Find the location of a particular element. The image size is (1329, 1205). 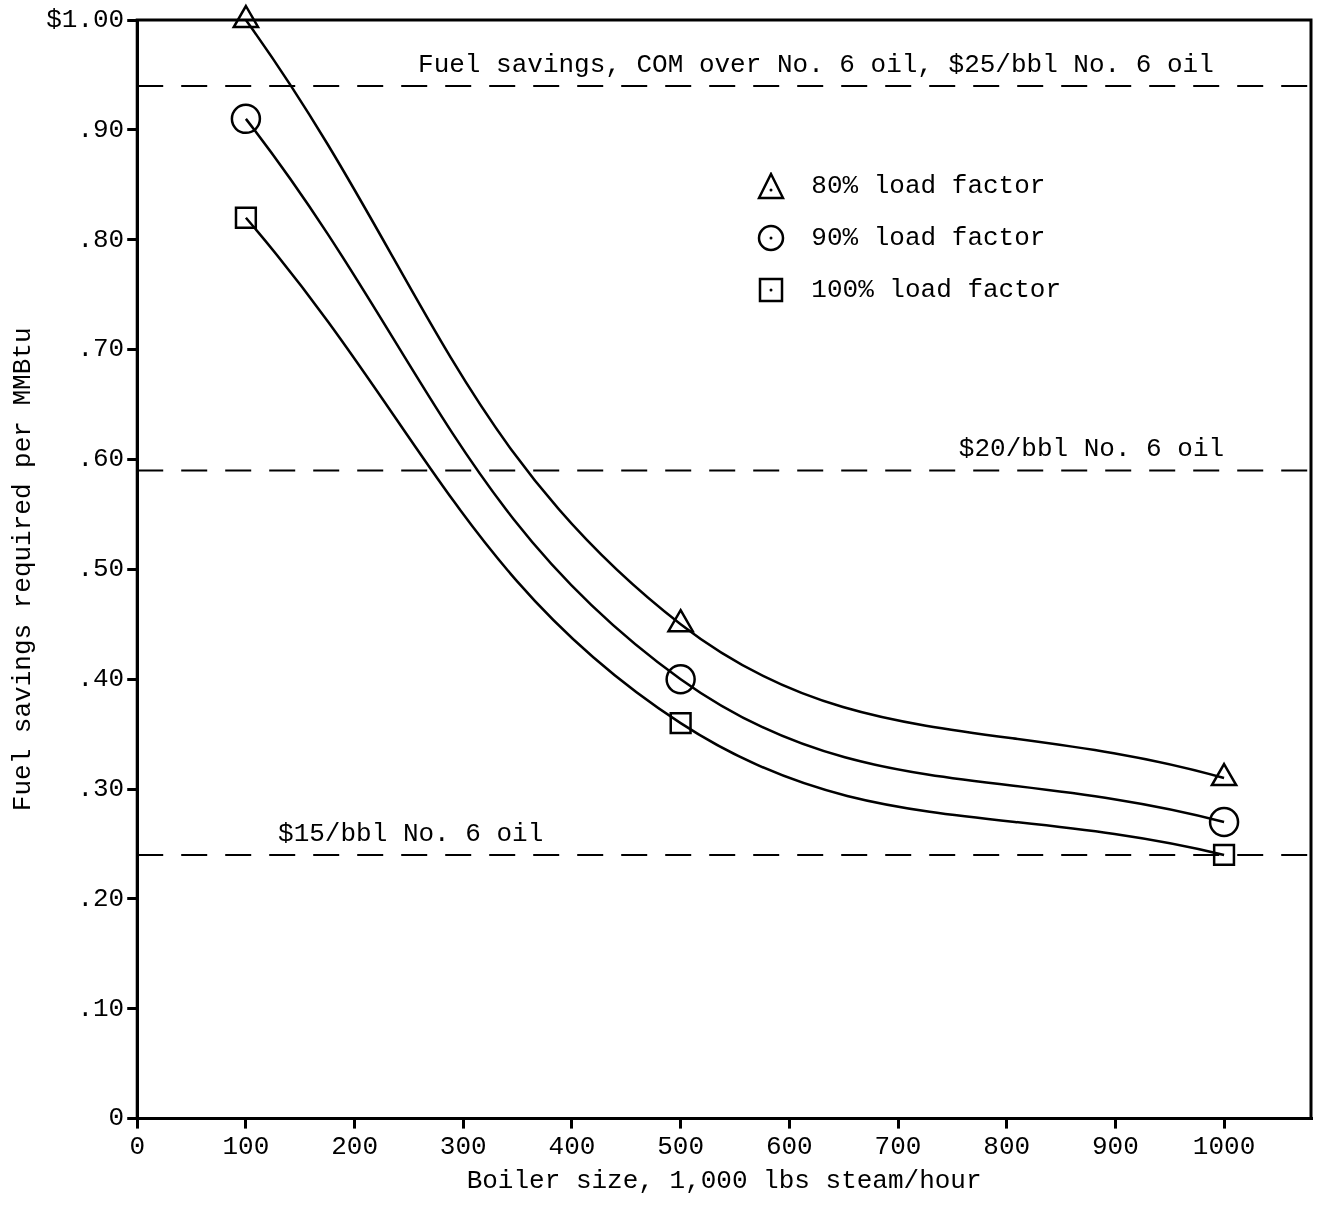

y-tick-label: .20 is located at coordinates (101, 898).